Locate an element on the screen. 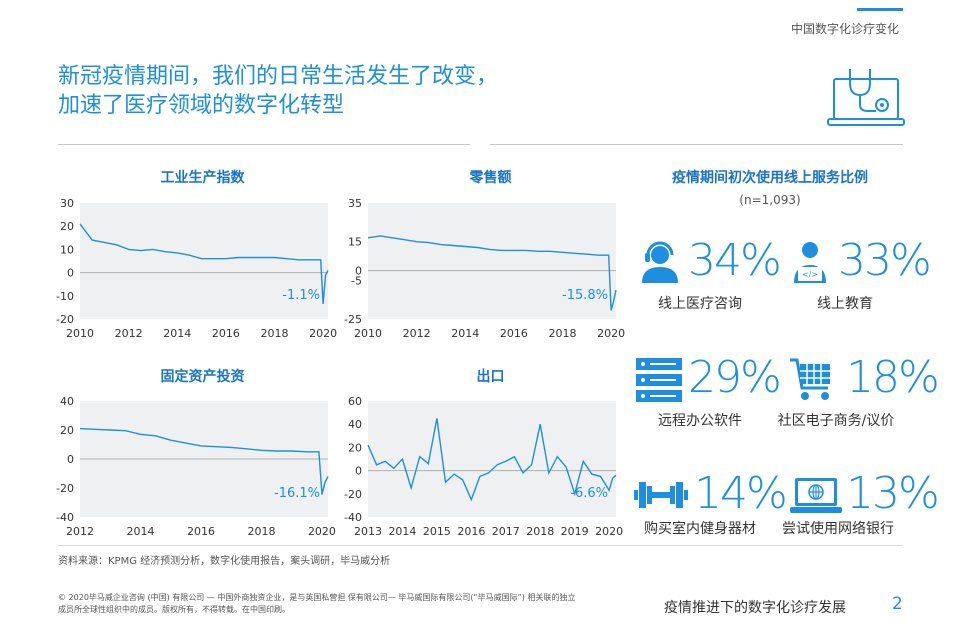 The width and height of the screenshot is (959, 642). chart-title-export: 出口 is located at coordinates (490, 377).